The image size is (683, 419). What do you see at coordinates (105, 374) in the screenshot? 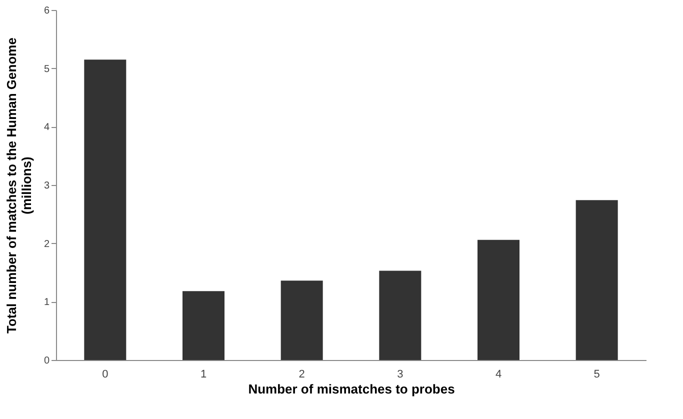
I see `x-tick-label: 0` at bounding box center [105, 374].